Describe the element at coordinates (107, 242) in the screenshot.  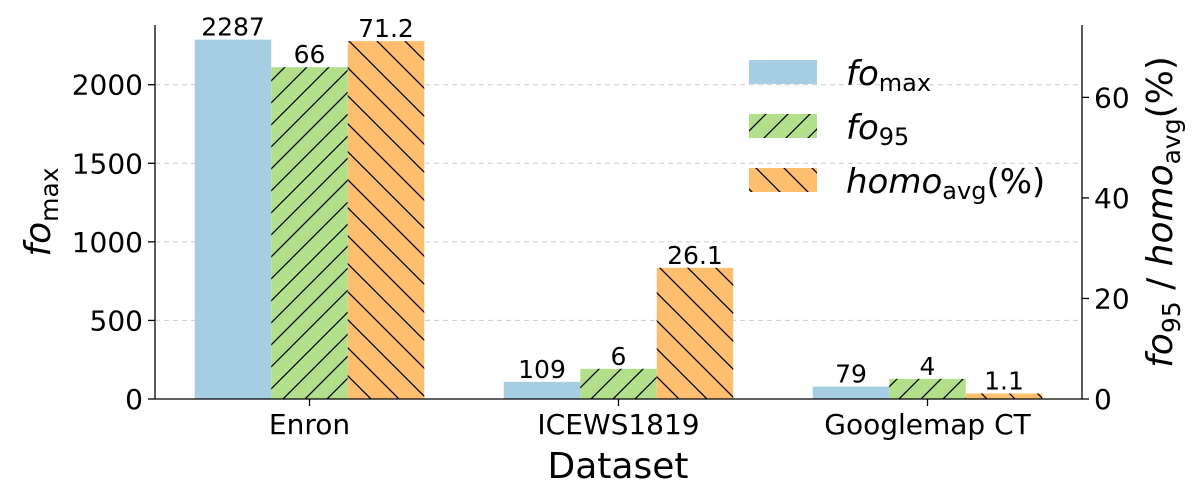
I see `left-tick-label: 1000` at that location.